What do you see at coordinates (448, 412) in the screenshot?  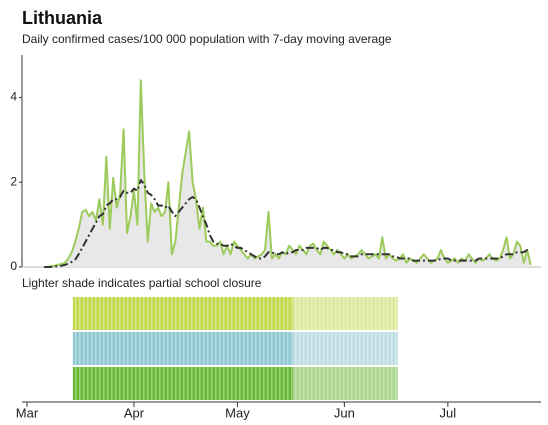 I see `x-tick-label: Jul` at bounding box center [448, 412].